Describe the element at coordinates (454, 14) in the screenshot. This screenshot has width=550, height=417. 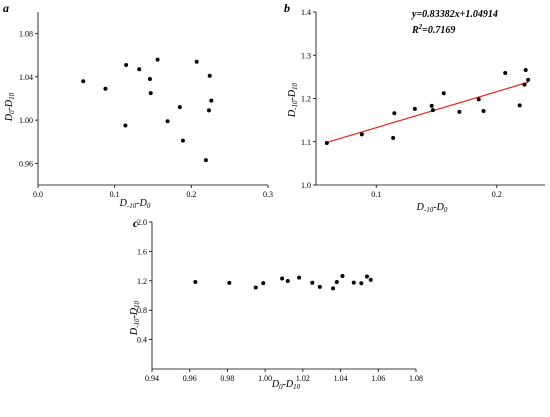
I see `regression-equation: y=0.83382x+1.04914` at that location.